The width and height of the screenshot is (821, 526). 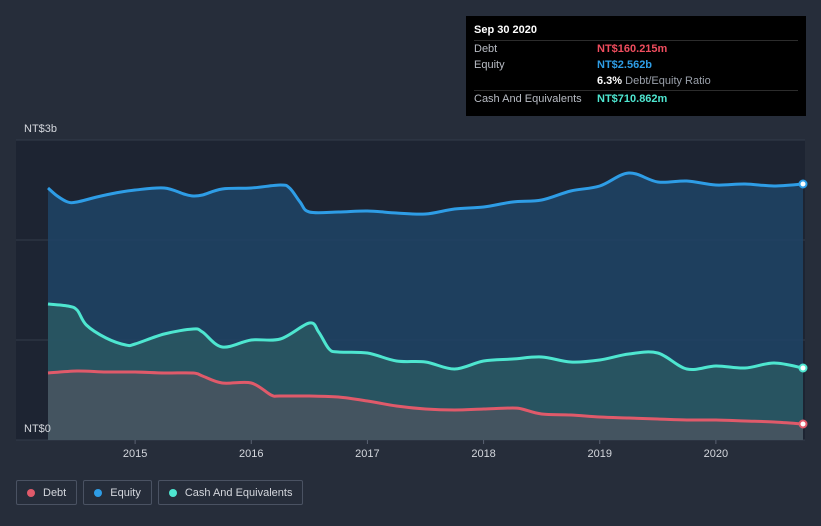 I want to click on legend-item-equity: Equity, so click(x=117, y=492).